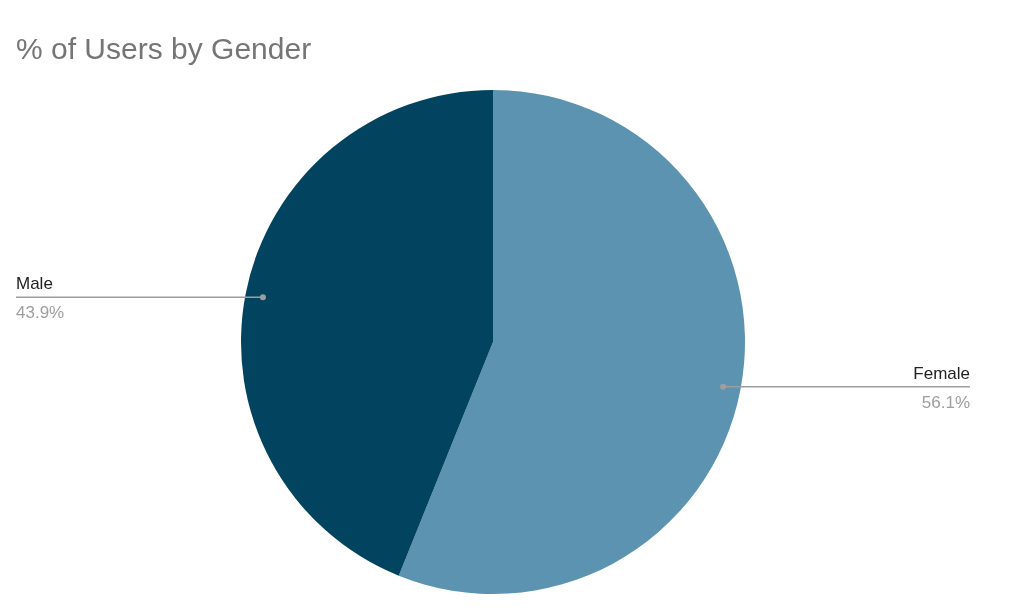 The width and height of the screenshot is (1022, 608). What do you see at coordinates (941, 373) in the screenshot?
I see `slice-label: Female` at bounding box center [941, 373].